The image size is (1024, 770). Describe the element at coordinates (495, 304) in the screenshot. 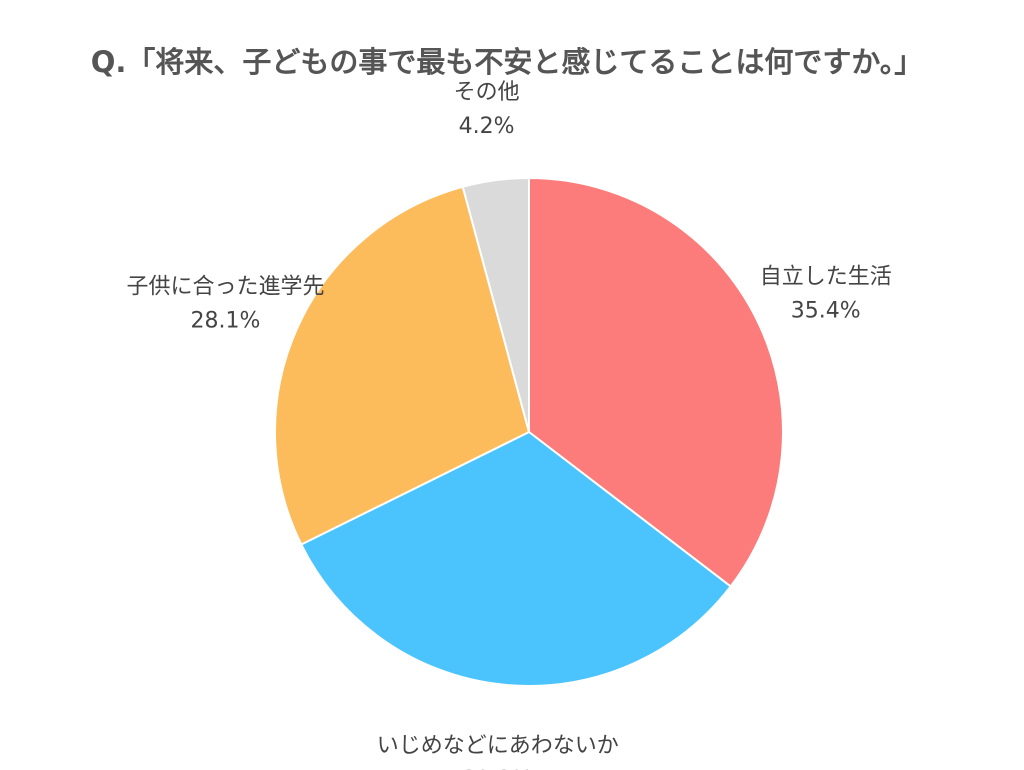

I see `slice-other` at that location.